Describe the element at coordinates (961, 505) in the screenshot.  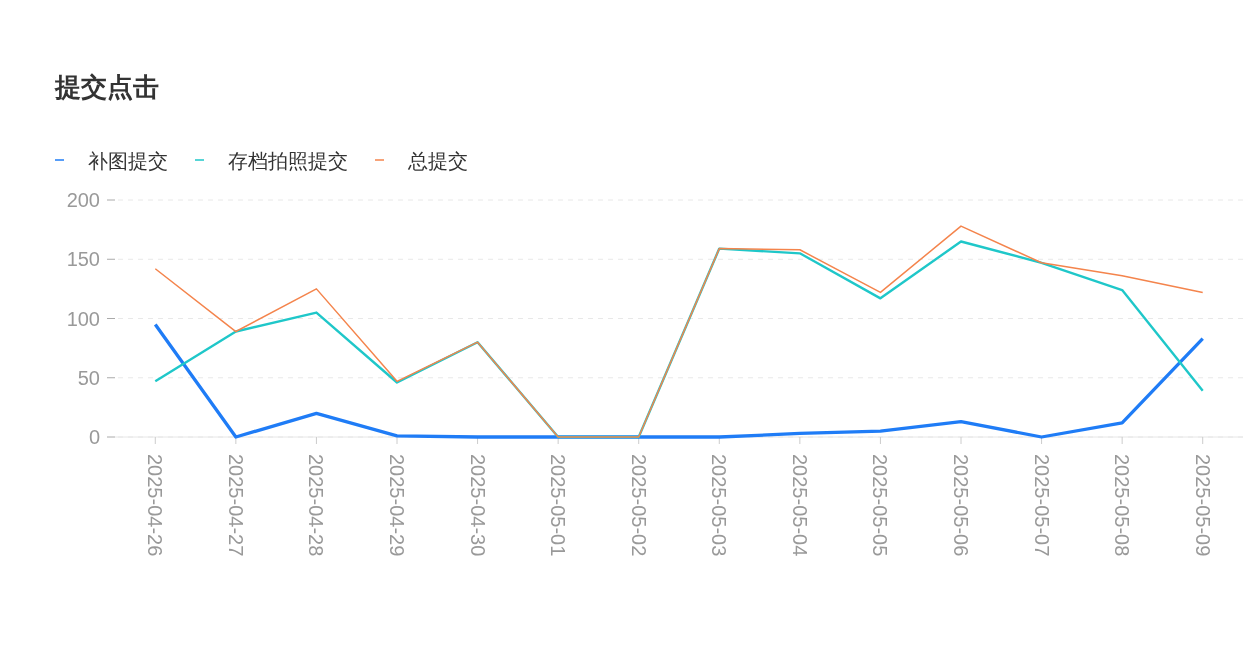
I see `x-tick-label: 2025-05-06` at that location.